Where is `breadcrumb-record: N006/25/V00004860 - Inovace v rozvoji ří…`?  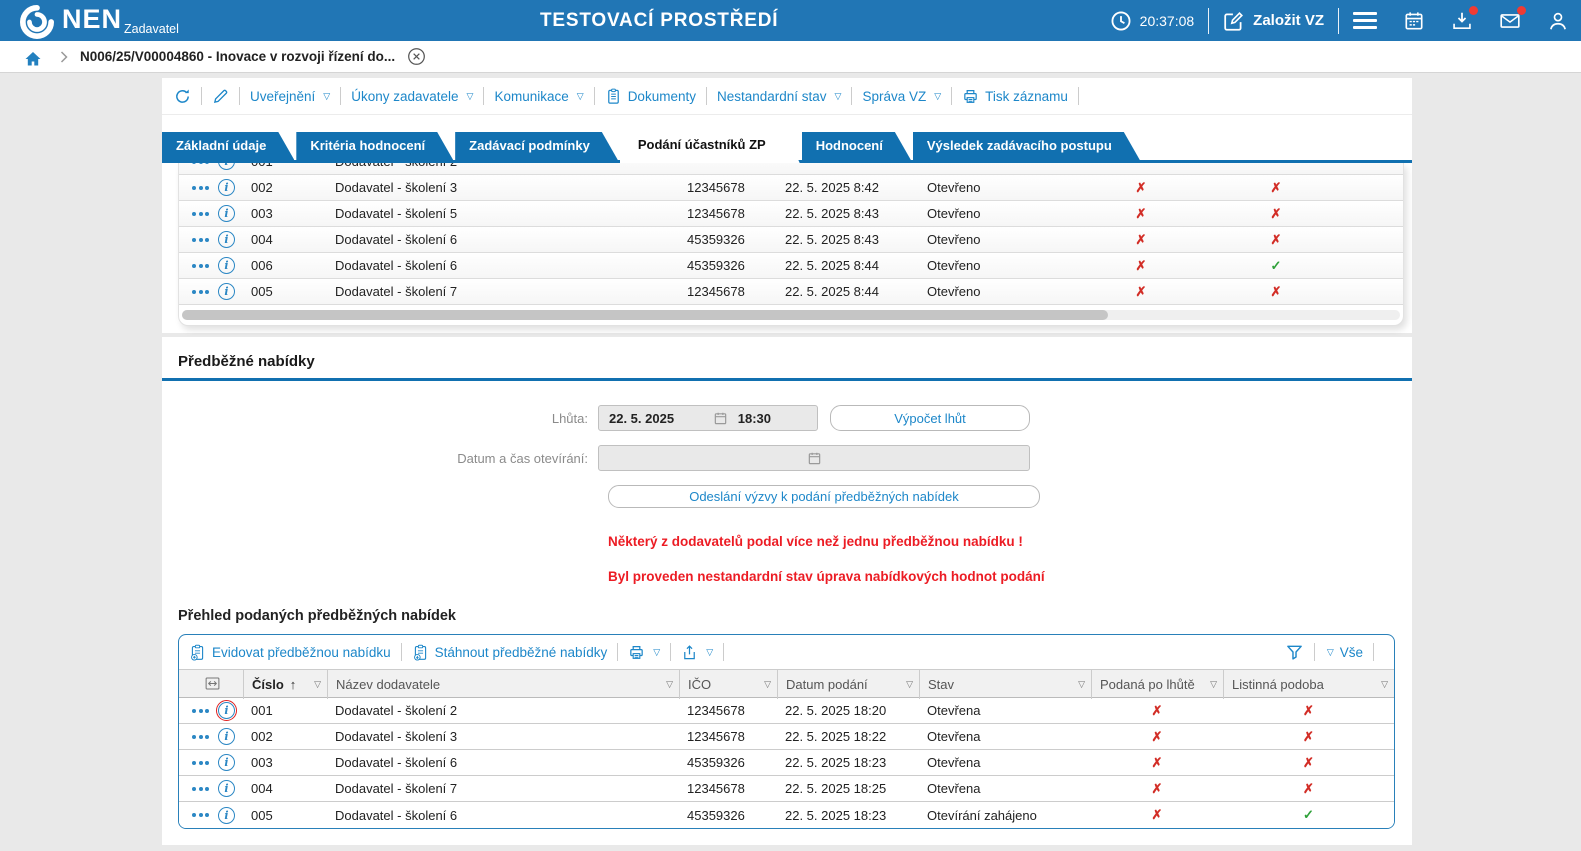
breadcrumb-record: N006/25/V00004860 - Inovace v rozvoji ří… is located at coordinates (238, 56).